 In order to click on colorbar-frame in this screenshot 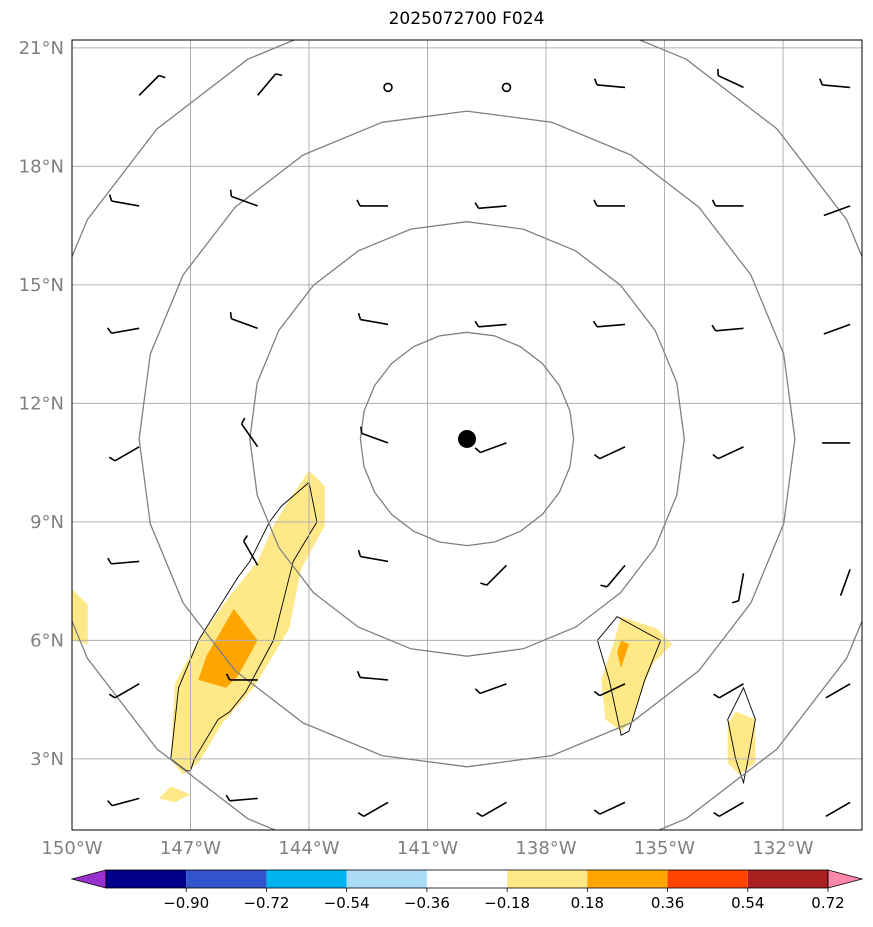, I will do `click(467, 879)`.